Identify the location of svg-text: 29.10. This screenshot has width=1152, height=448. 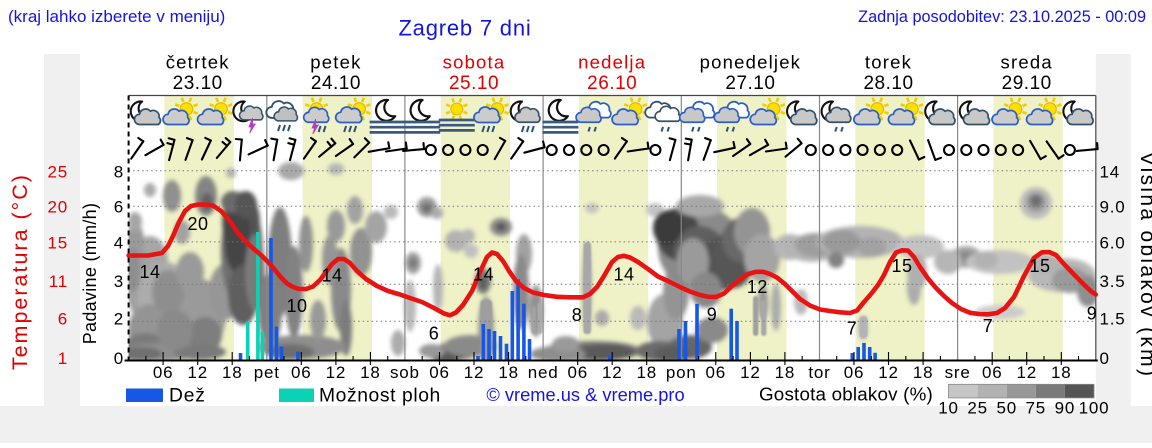
(1027, 83).